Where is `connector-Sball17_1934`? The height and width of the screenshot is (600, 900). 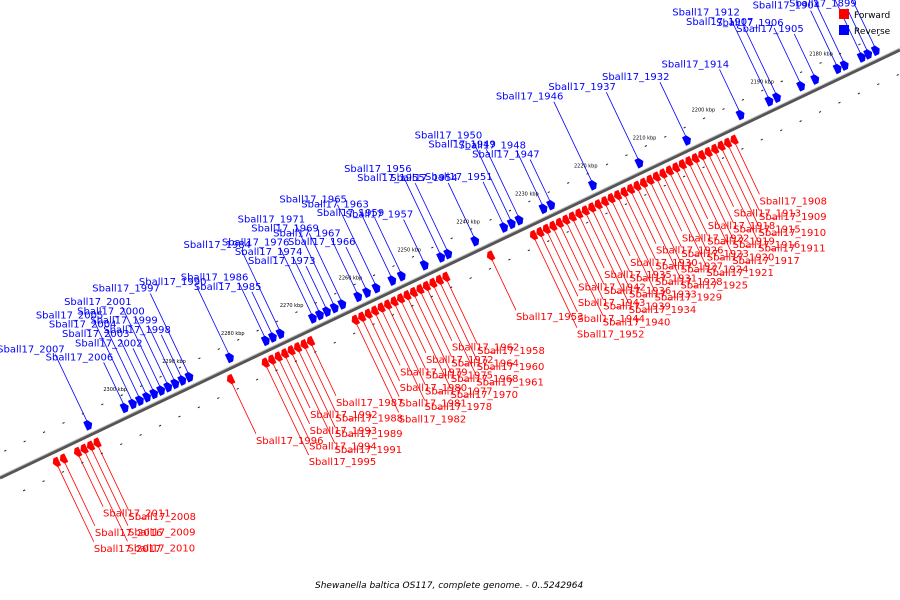
connector-Sball17_1934 is located at coordinates (608, 259).